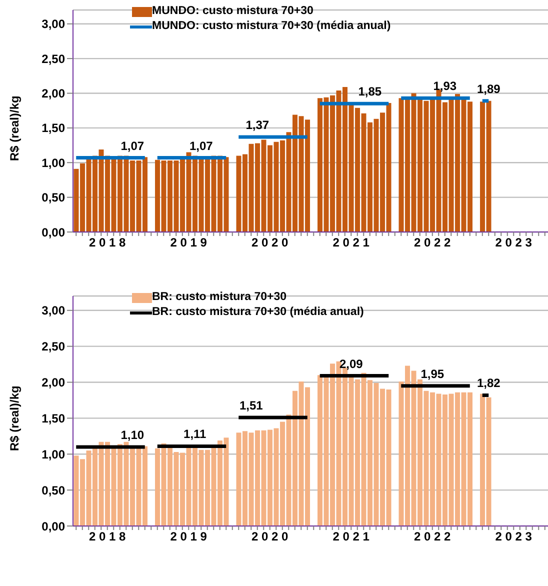 This screenshot has height=586, width=548. Describe the element at coordinates (351, 363) in the screenshot. I see `data-label: 2,09` at that location.